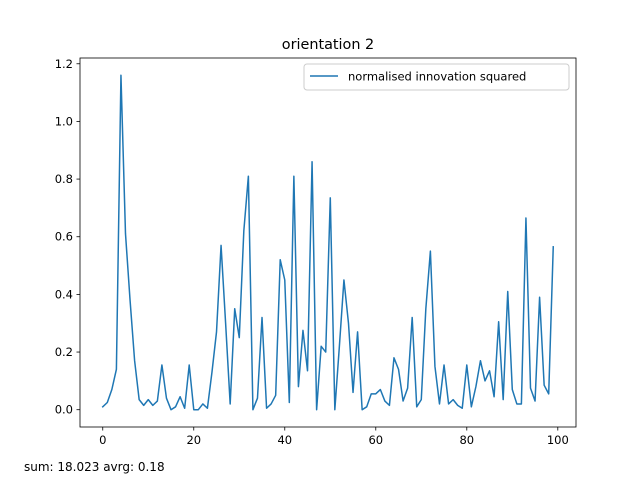 The width and height of the screenshot is (640, 480). What do you see at coordinates (64, 410) in the screenshot?
I see `y-tick-label: 0.0` at bounding box center [64, 410].